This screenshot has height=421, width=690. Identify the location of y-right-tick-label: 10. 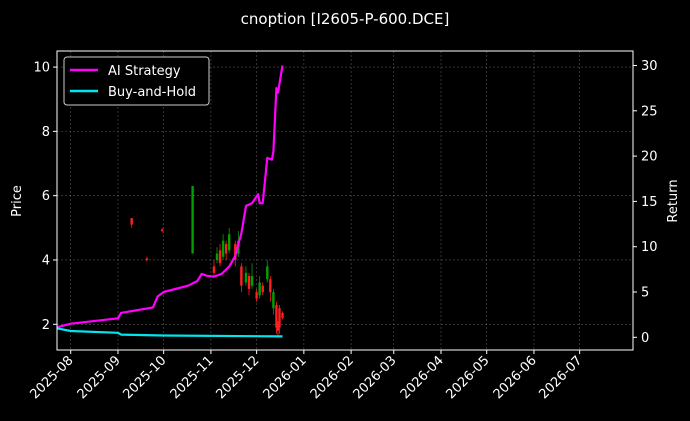
(649, 247).